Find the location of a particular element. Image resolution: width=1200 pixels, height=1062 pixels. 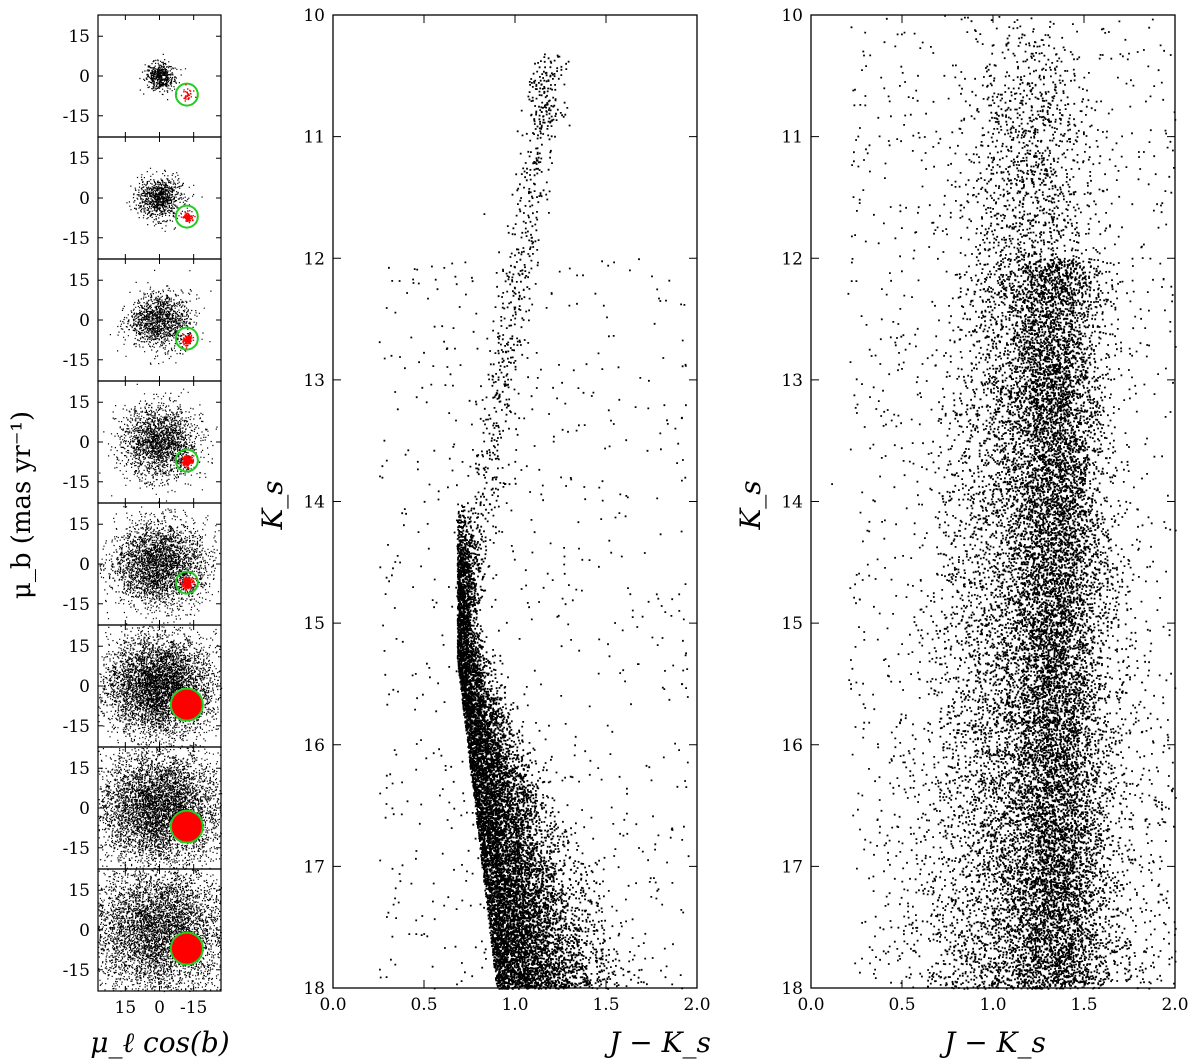

cmd-right-ylabel-wrap: K_s is located at coordinates (750, 505).